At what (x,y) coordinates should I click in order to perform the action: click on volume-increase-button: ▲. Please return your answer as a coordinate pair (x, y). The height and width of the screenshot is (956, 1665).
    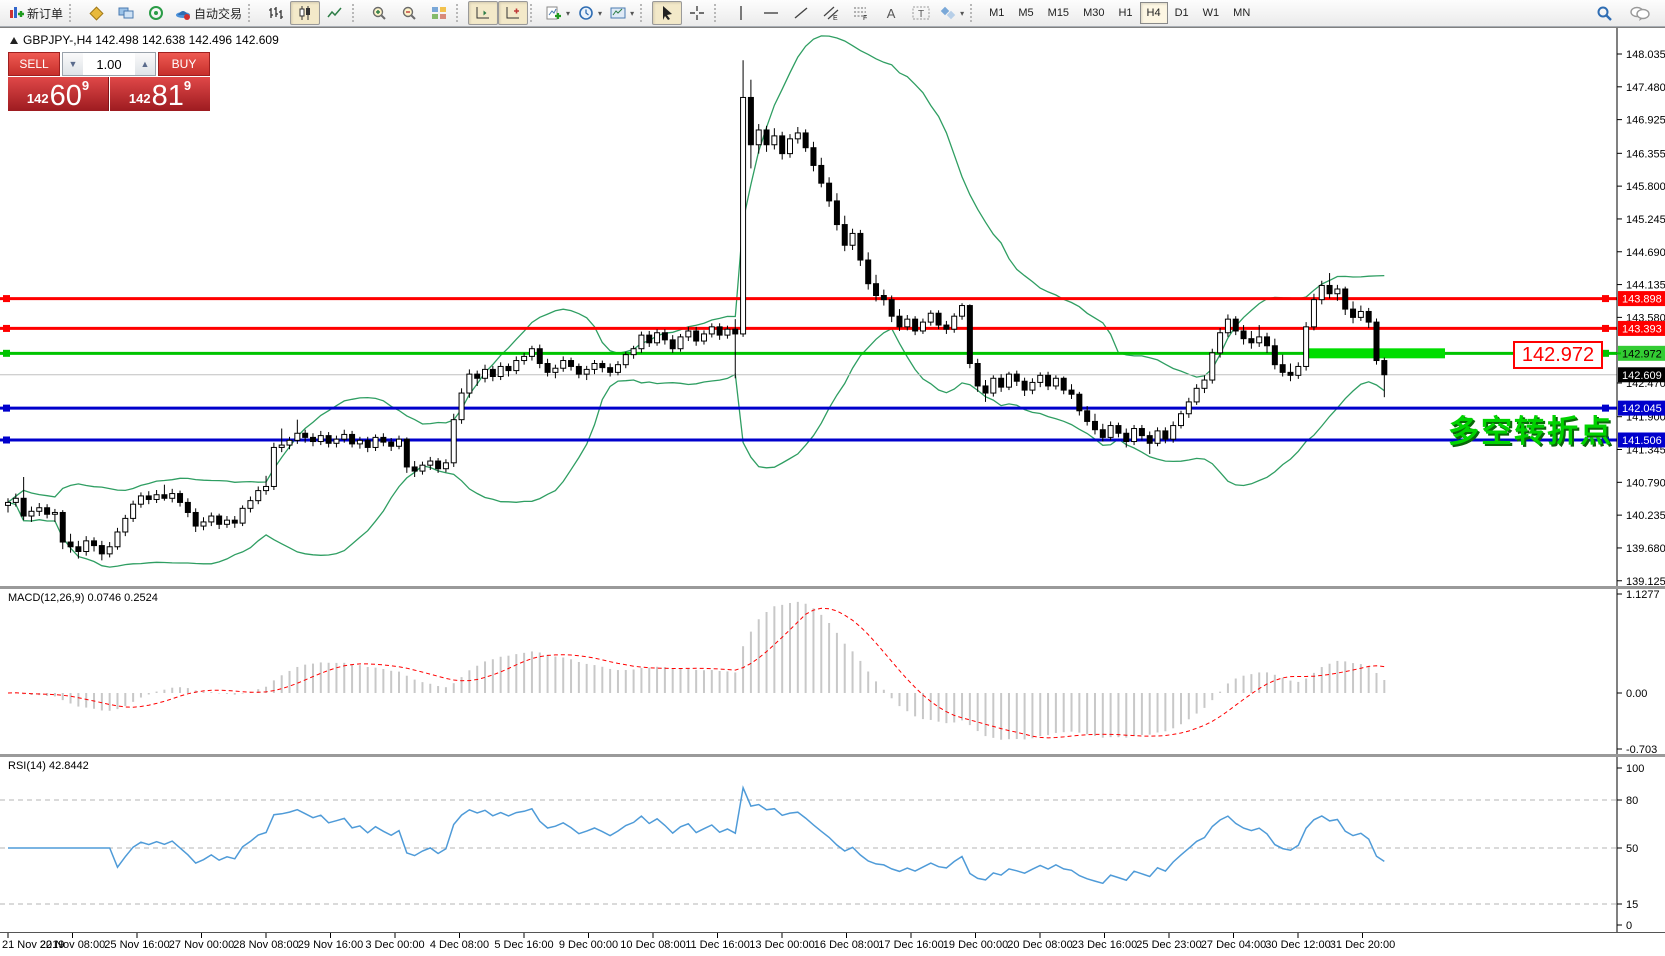
    Looking at the image, I should click on (145, 64).